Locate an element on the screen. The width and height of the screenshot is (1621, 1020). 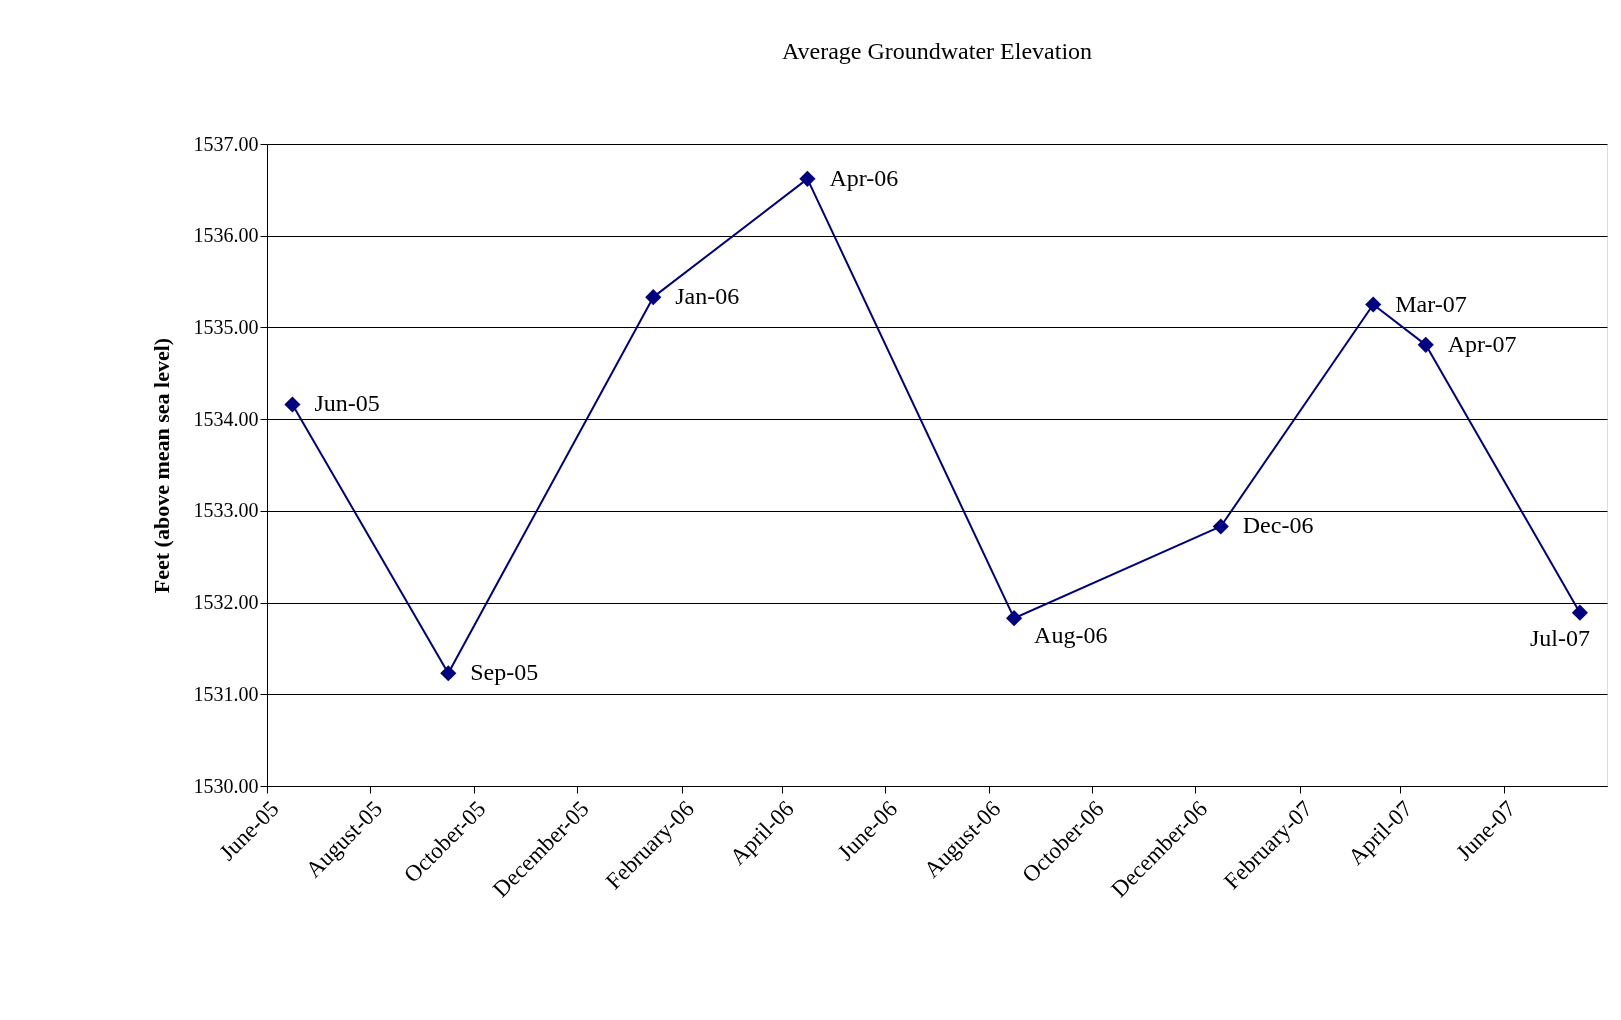
y-tick-label: 1533.00 is located at coordinates (226, 510).